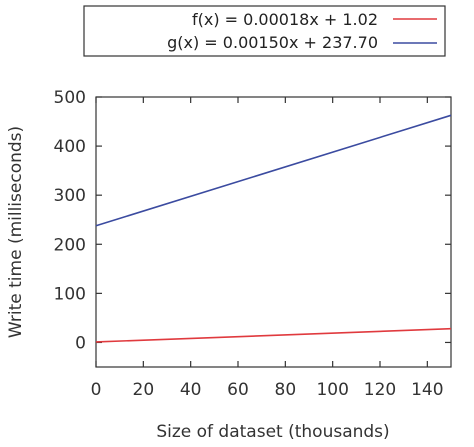 The height and width of the screenshot is (447, 474). I want to click on y-tick-label-4: 400, so click(70, 147).